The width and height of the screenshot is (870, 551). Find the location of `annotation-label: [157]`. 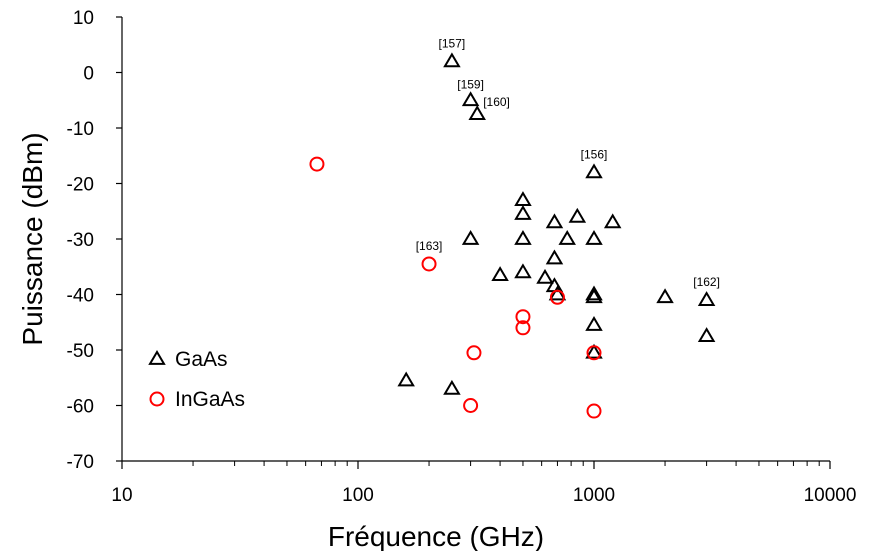

annotation-label: [157] is located at coordinates (452, 43).